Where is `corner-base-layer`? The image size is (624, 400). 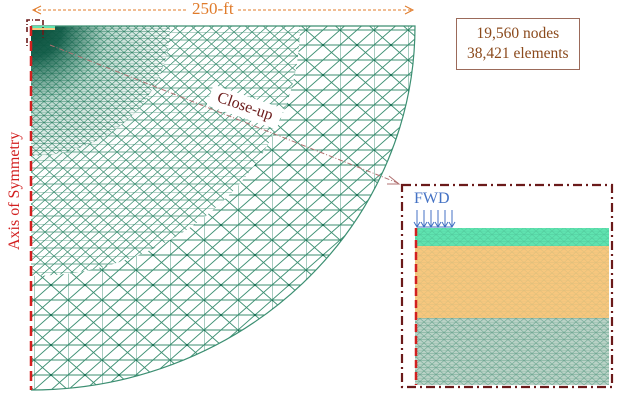 corner-base-layer is located at coordinates (43, 29).